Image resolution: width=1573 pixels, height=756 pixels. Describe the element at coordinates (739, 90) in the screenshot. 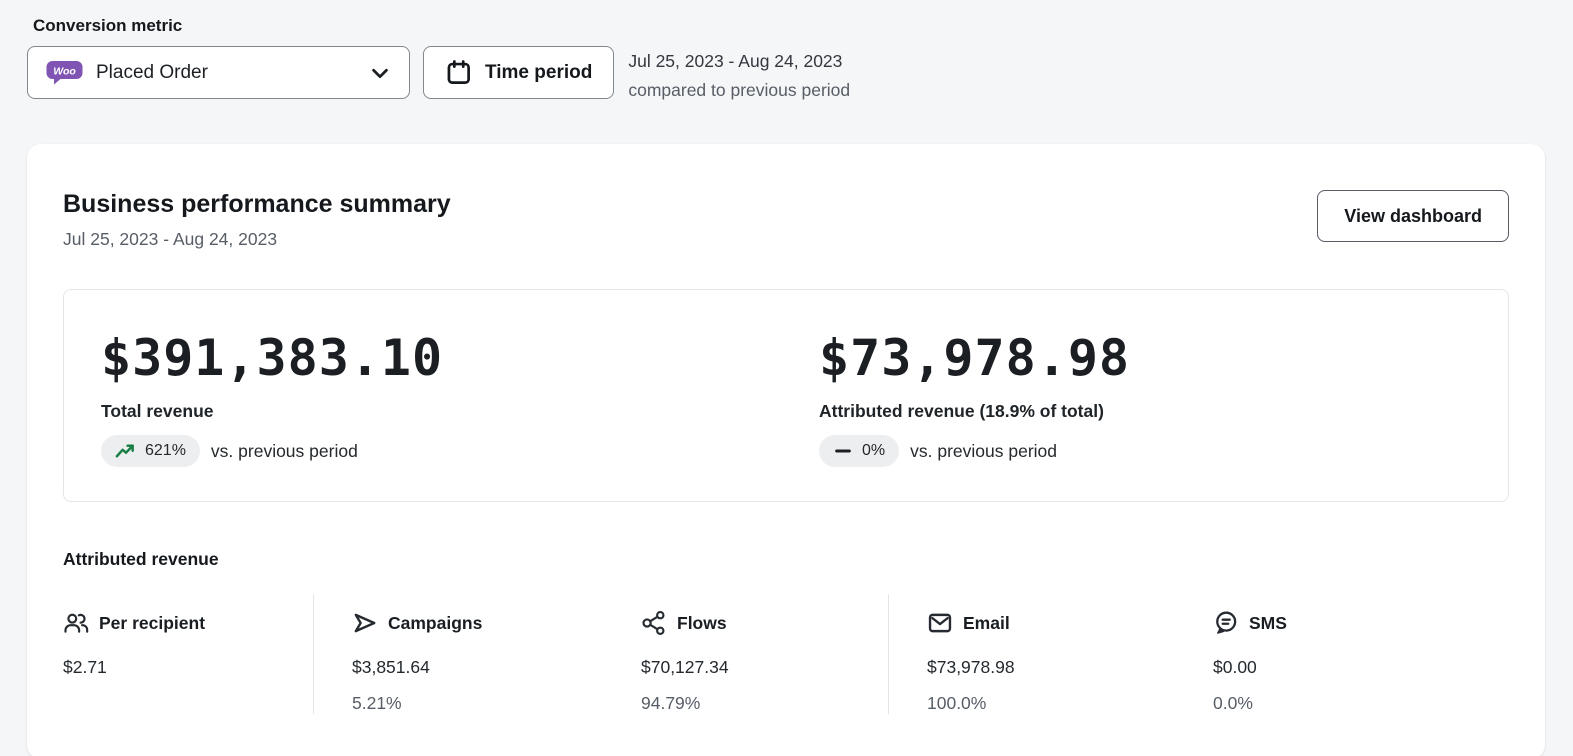

I see `comparison-note: compared to previous period` at that location.